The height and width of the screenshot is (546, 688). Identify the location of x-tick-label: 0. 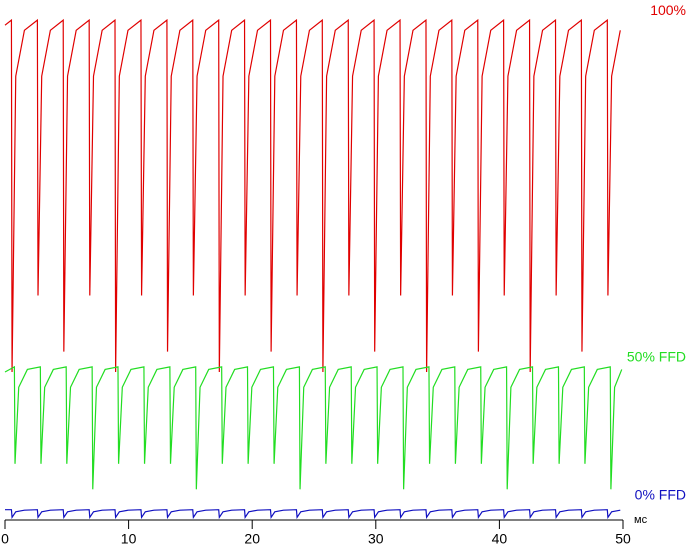
(5, 538).